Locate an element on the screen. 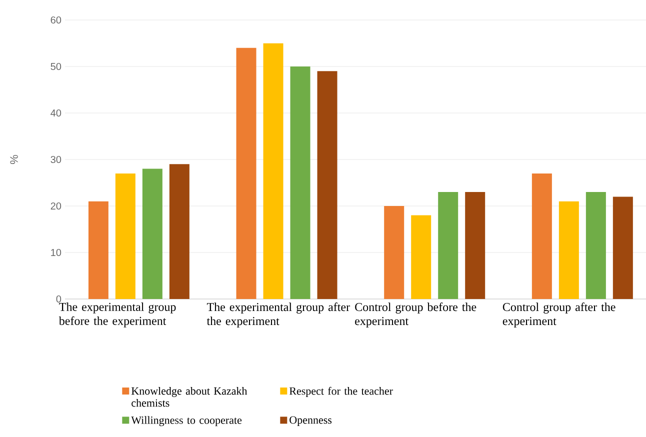 This screenshot has width=646, height=437. legend-label: Openness is located at coordinates (311, 421).